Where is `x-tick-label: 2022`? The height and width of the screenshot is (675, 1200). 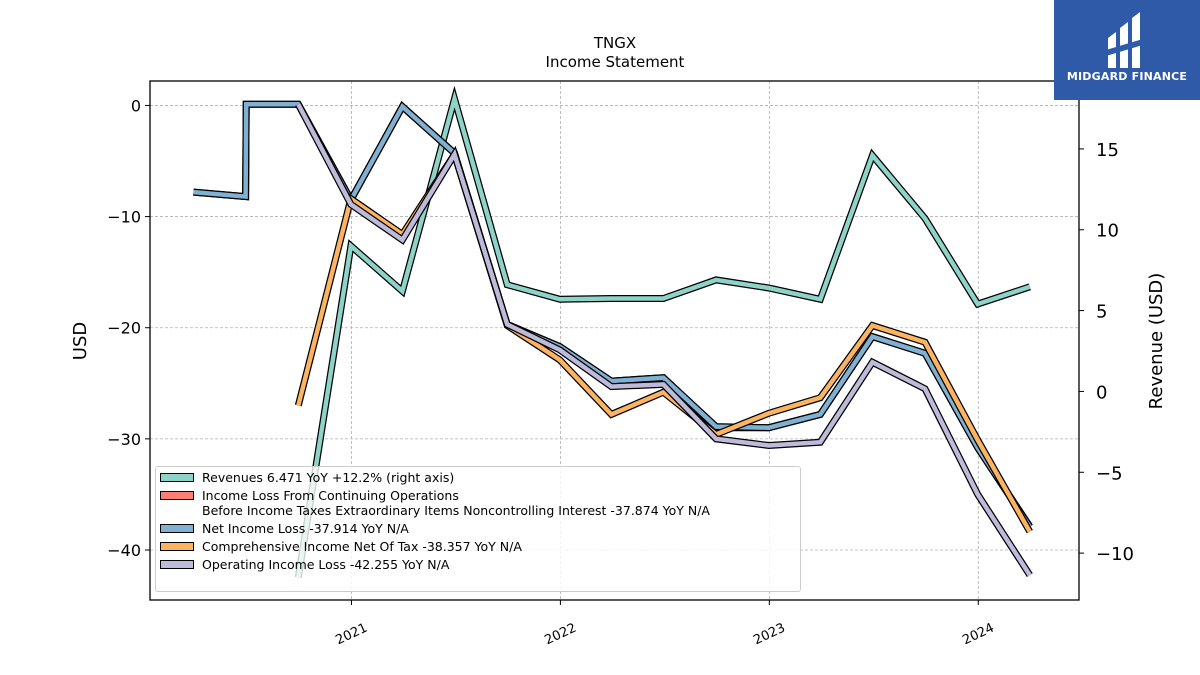 x-tick-label: 2022 is located at coordinates (560, 635).